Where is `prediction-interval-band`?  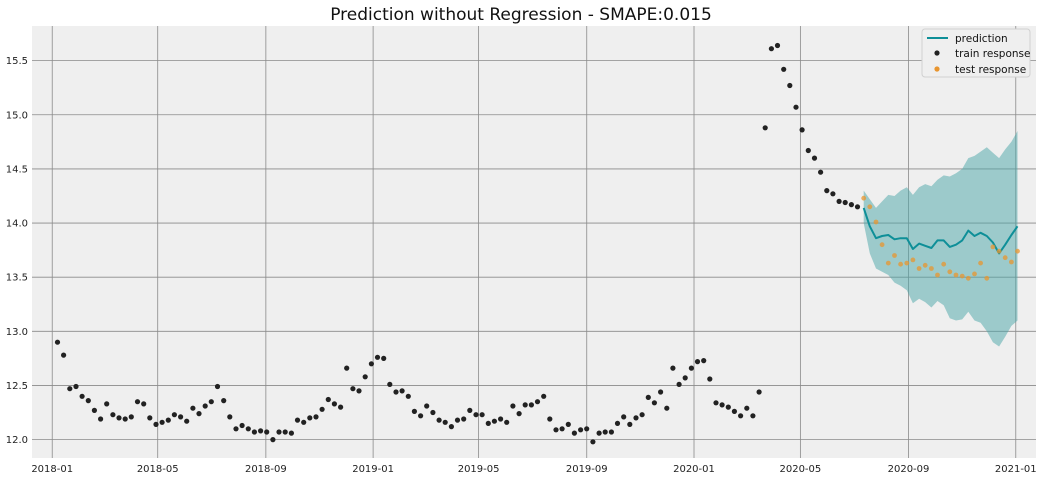 prediction-interval-band is located at coordinates (940, 239).